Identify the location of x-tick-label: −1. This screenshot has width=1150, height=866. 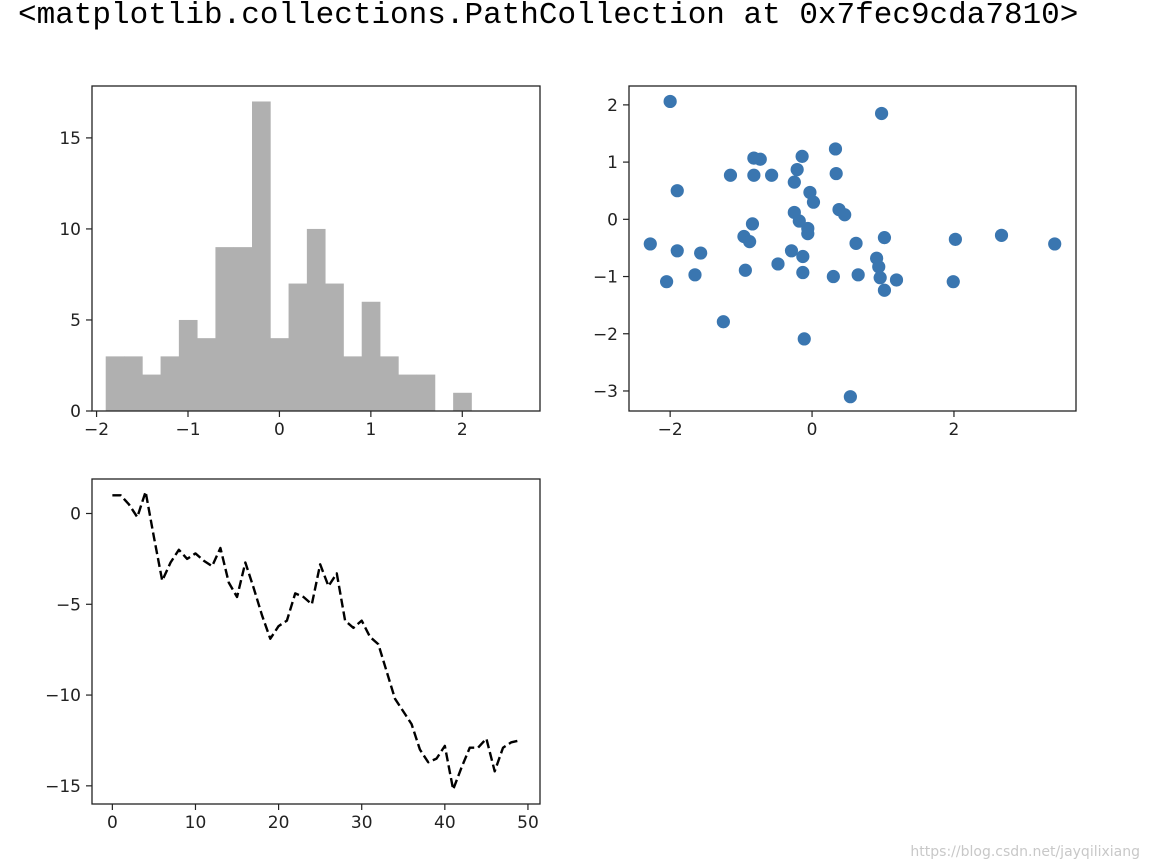
(187, 430).